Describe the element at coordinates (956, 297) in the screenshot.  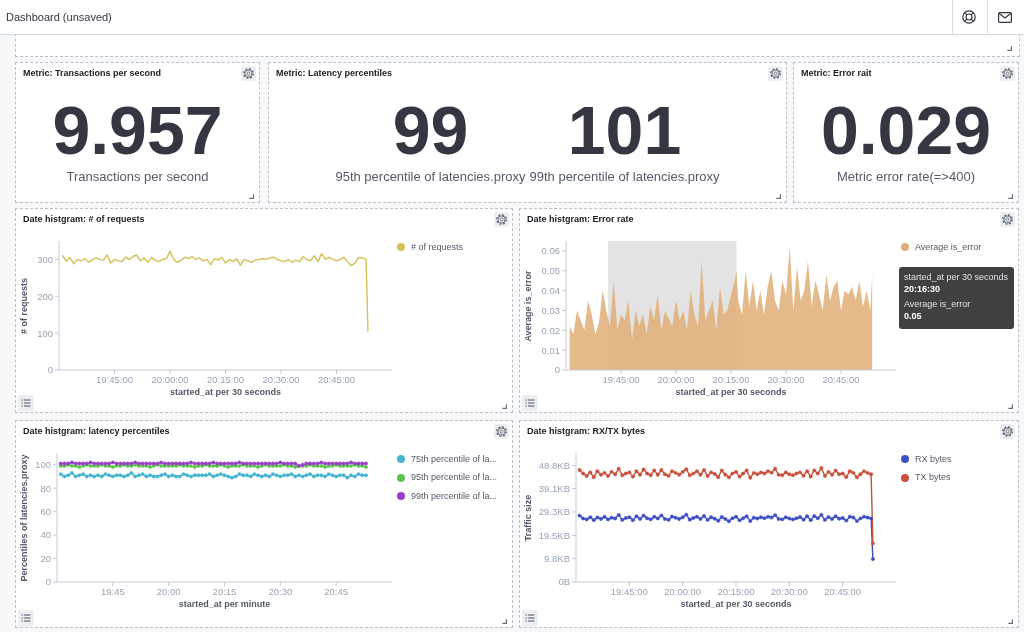
I see `tooltip: started_at per 30 seconds 20:16:30 Average is_error 0.05` at that location.